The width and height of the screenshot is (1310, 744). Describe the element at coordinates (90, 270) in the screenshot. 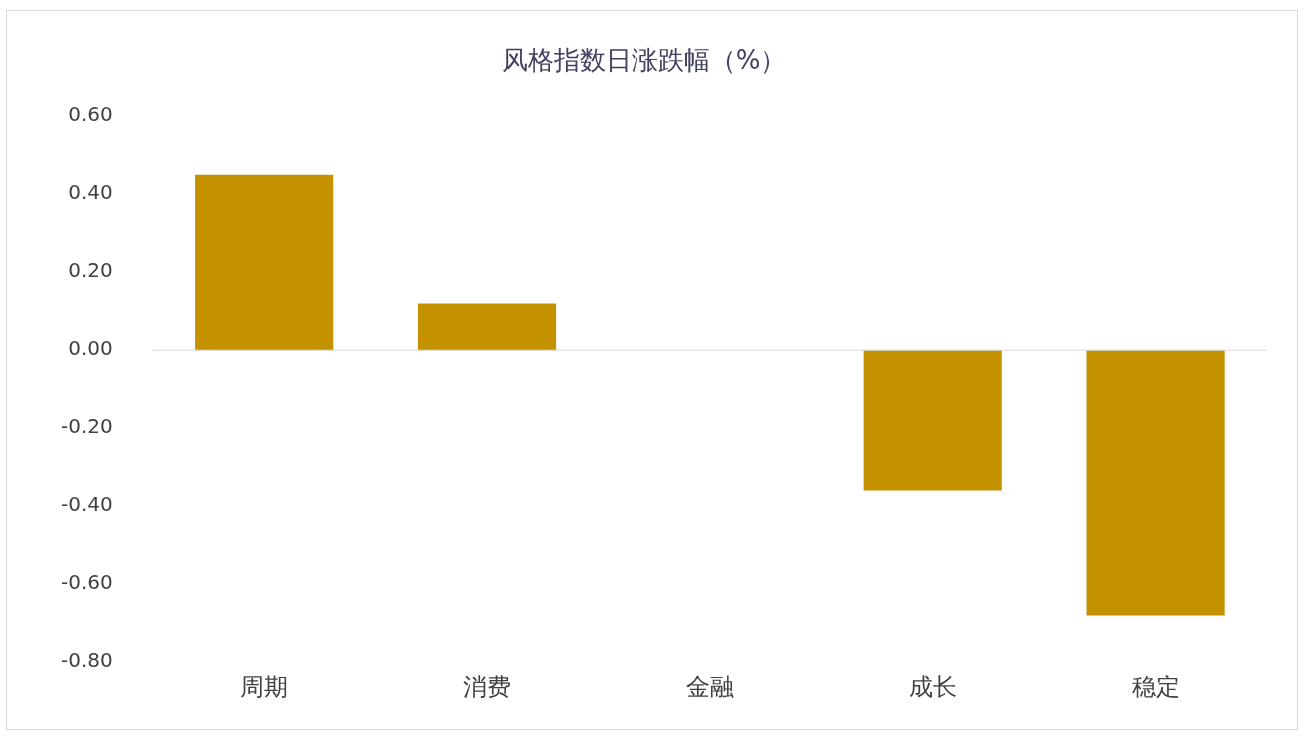

I see `y-tick-label: 0.20` at that location.